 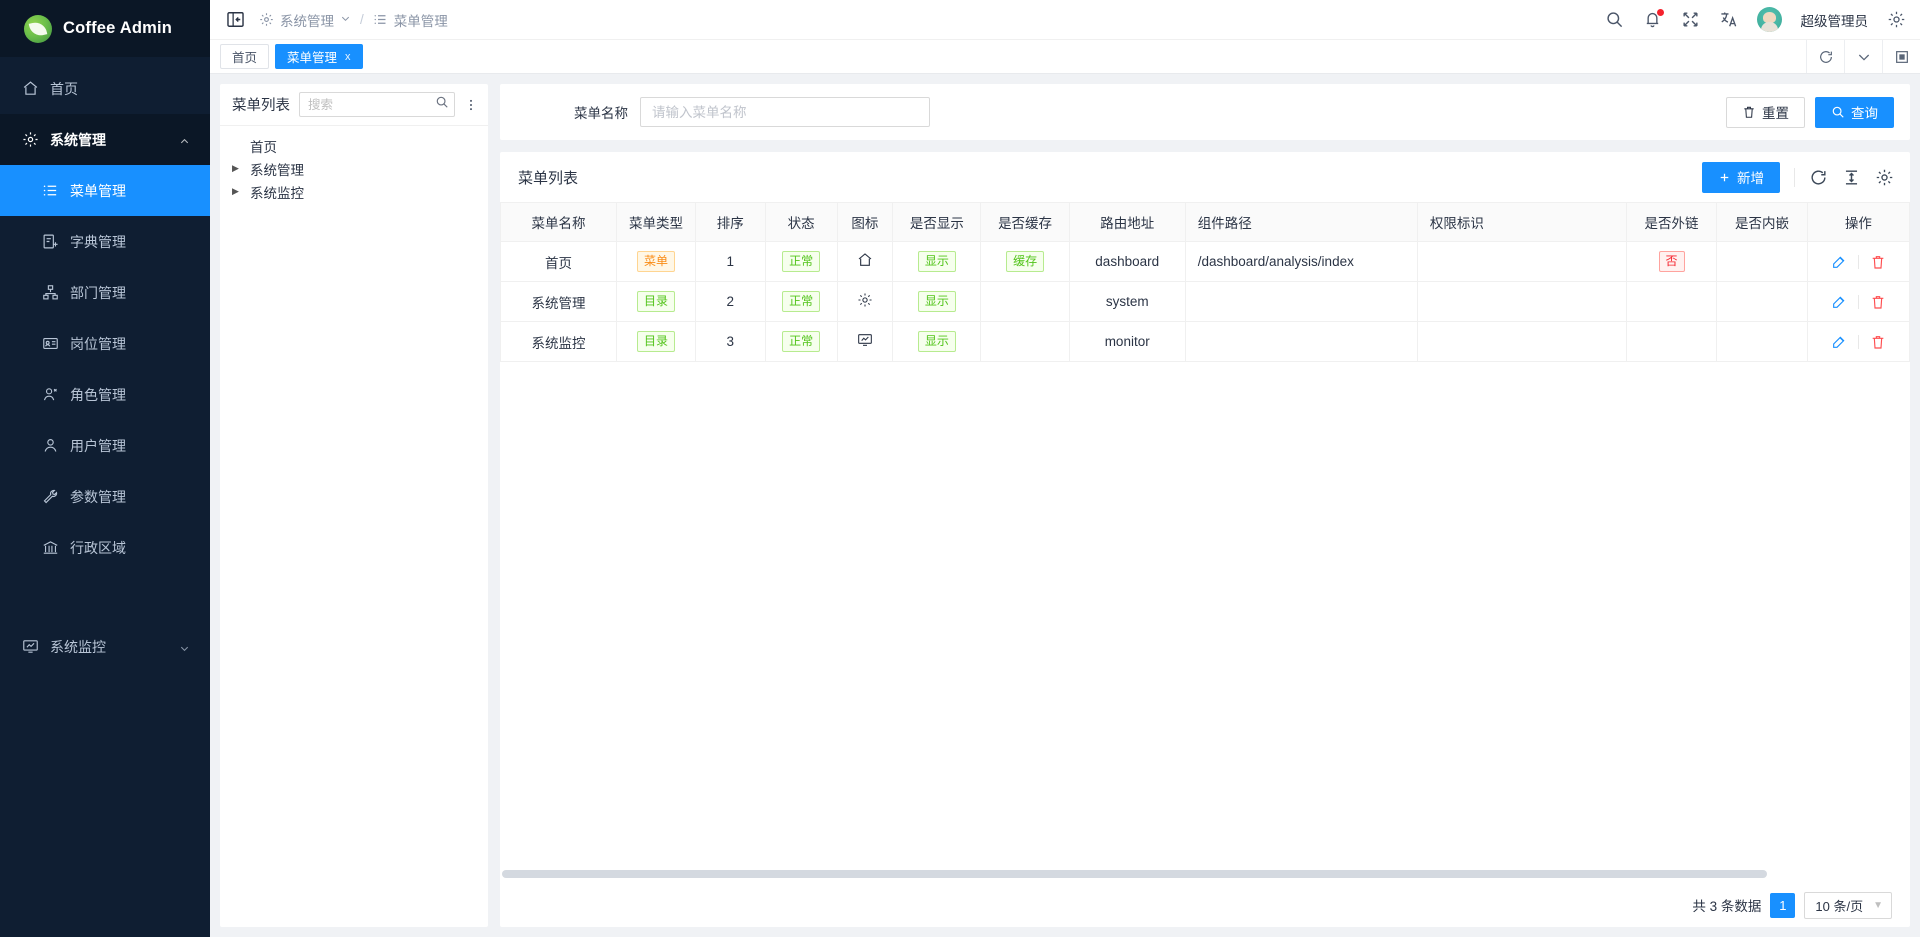 I want to click on sidebar-label: 字典管理, so click(x=98, y=241).